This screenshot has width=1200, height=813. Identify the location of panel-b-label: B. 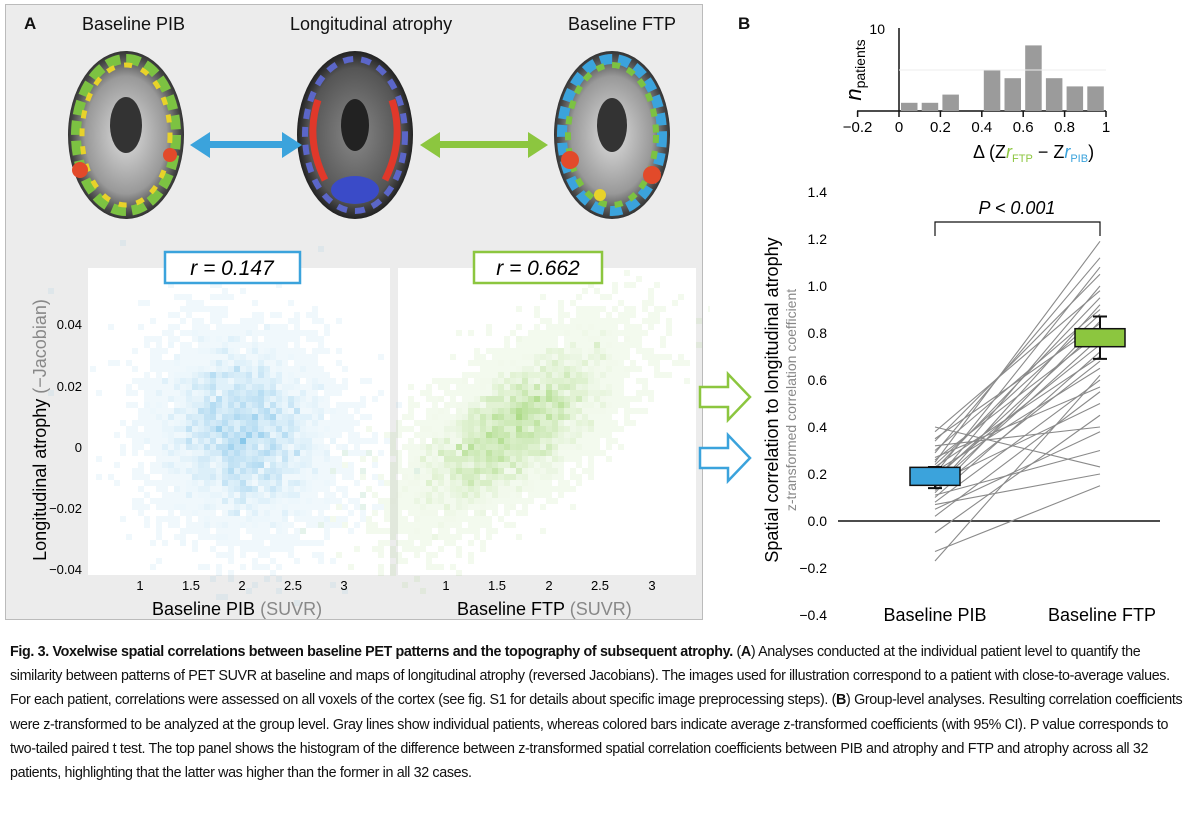
(744, 23).